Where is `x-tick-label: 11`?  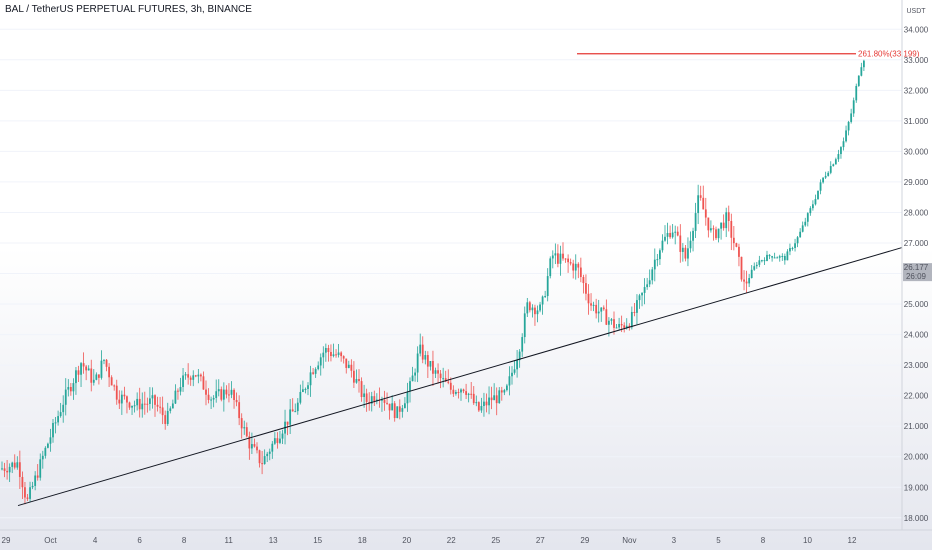
x-tick-label: 11 is located at coordinates (228, 540).